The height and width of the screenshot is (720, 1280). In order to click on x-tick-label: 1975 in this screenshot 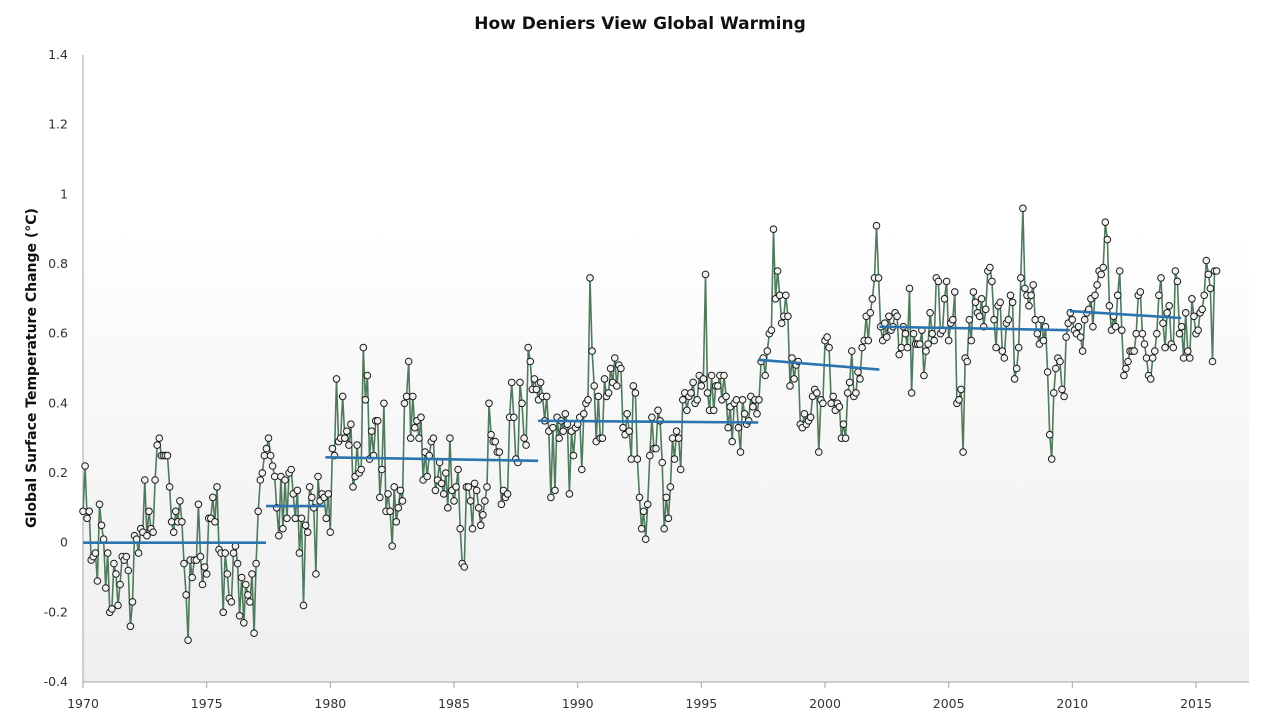, I will do `click(207, 703)`.